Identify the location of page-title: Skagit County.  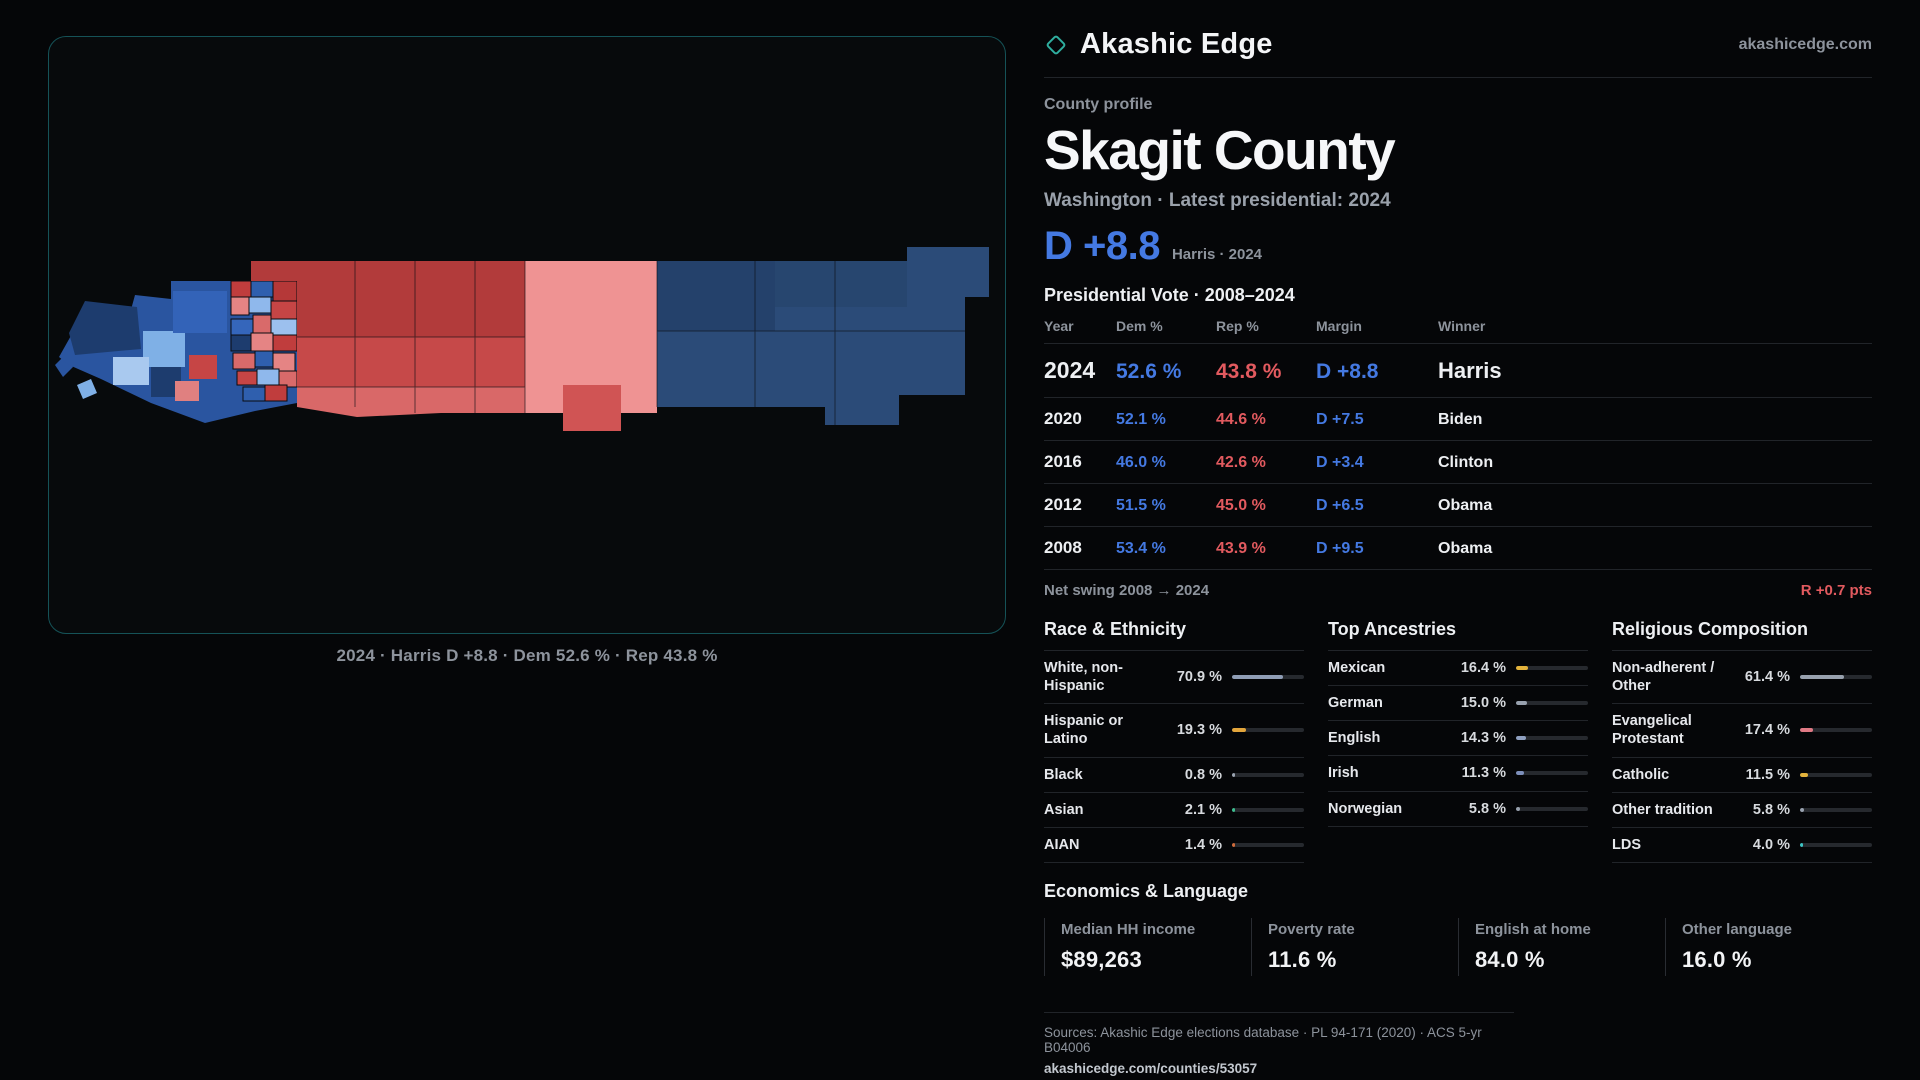
(1220, 150).